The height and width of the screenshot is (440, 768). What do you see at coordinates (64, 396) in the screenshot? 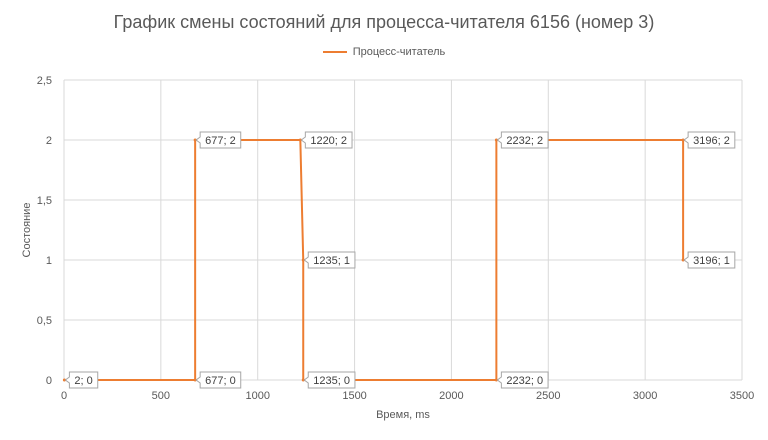
I see `x-tick-label: 0` at bounding box center [64, 396].